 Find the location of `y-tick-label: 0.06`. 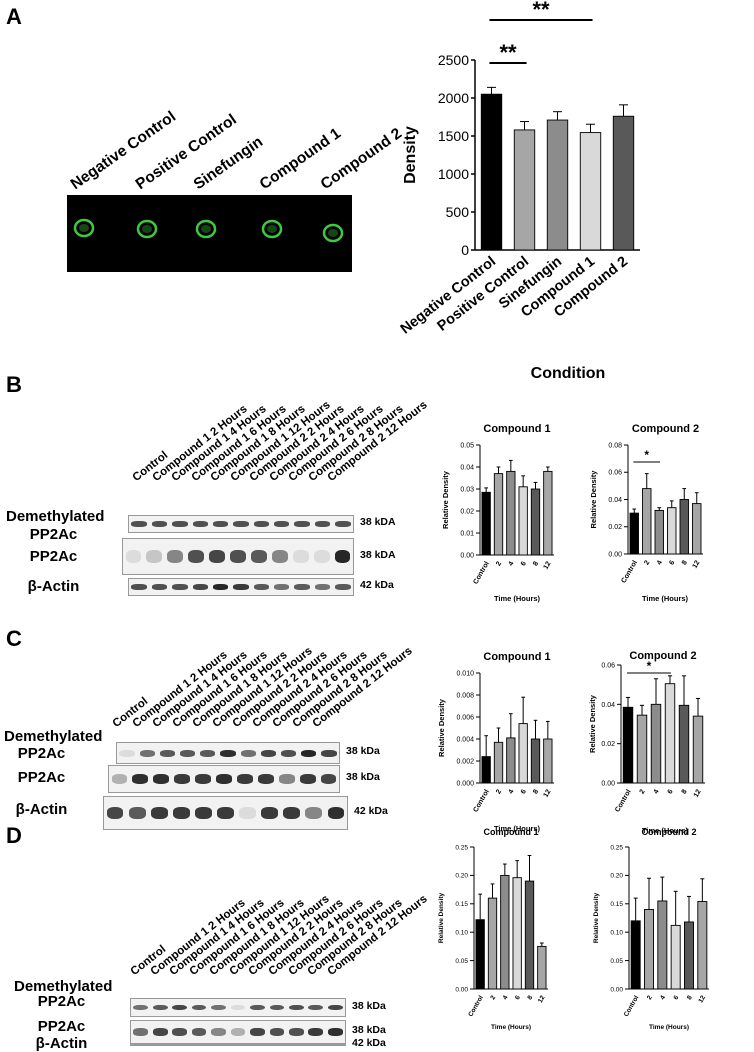

y-tick-label: 0.06 is located at coordinates (615, 473).